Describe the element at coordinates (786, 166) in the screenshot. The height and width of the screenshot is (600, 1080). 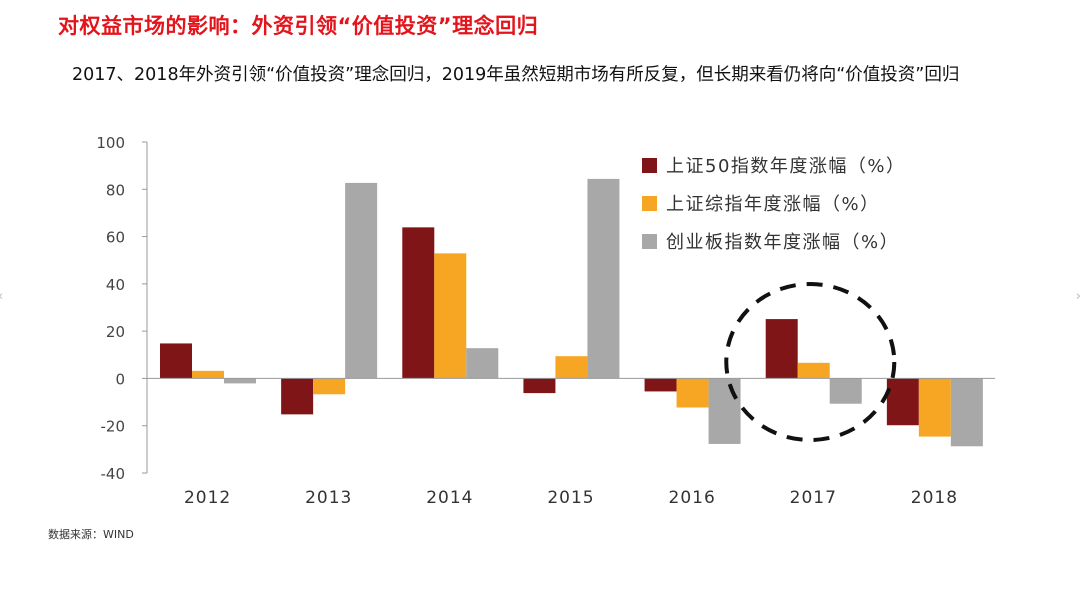
I see `legend-label-1: 上证50指数年度涨幅（%）` at that location.